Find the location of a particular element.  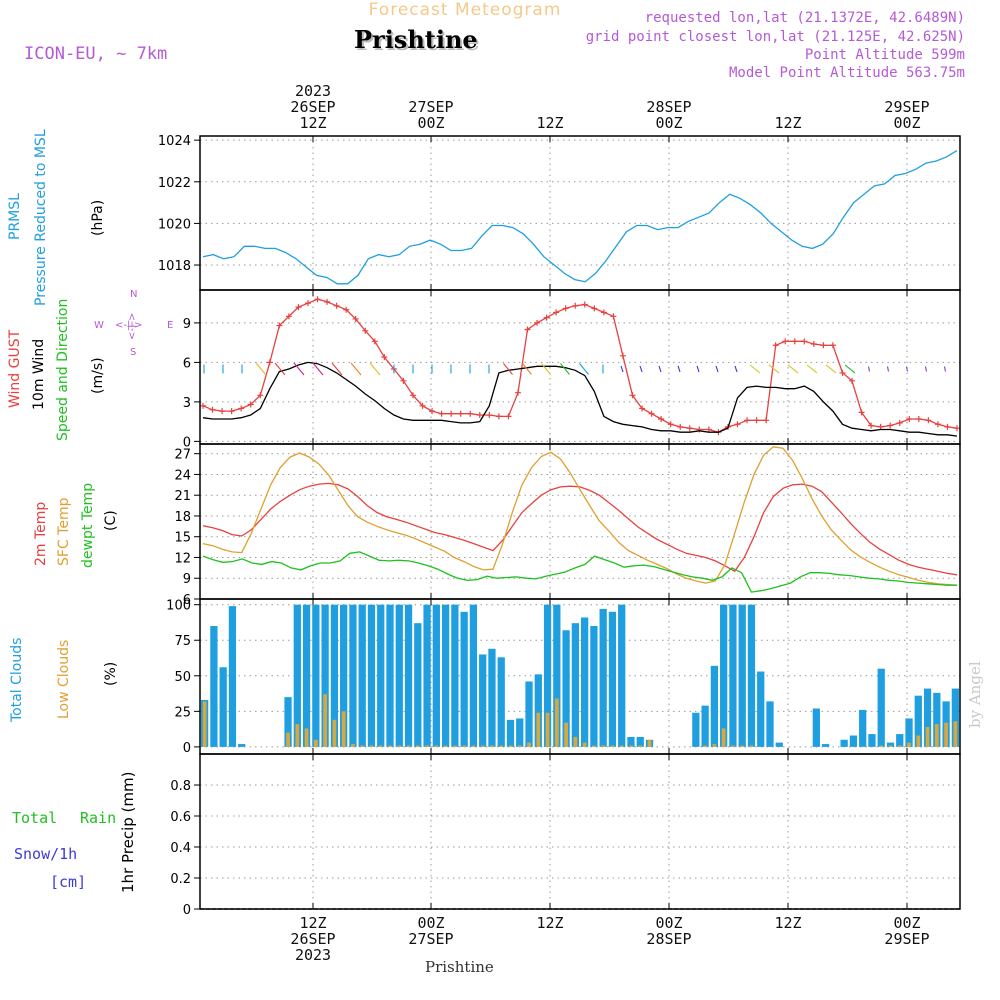

snow-label: Snow/1h is located at coordinates (46, 854).